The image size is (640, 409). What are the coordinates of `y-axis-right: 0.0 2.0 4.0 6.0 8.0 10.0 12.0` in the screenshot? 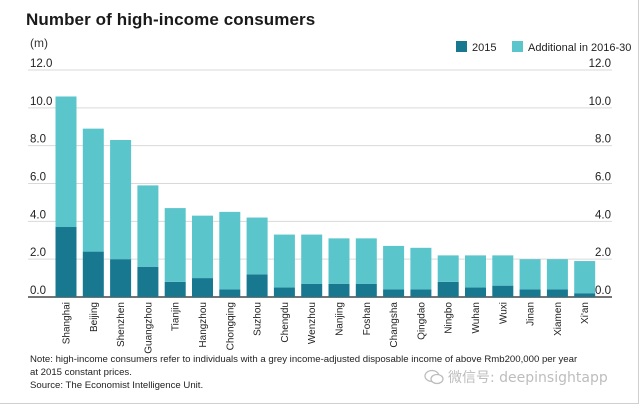 It's located at (600, 177).